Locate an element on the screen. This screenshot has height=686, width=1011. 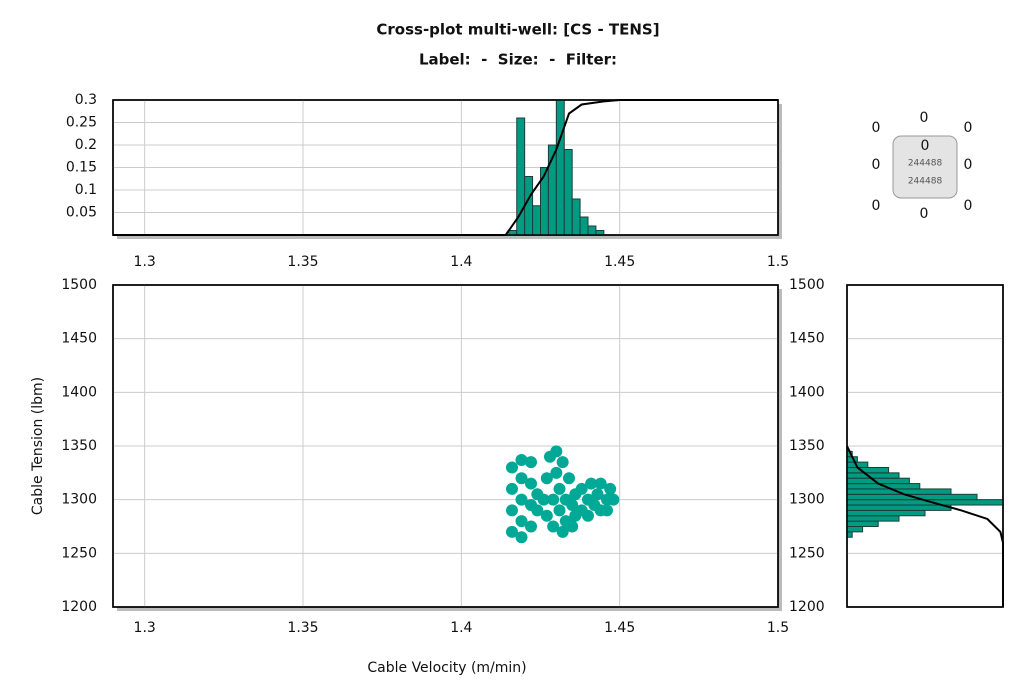
y-tick-label: 0.3 is located at coordinates (86, 100).